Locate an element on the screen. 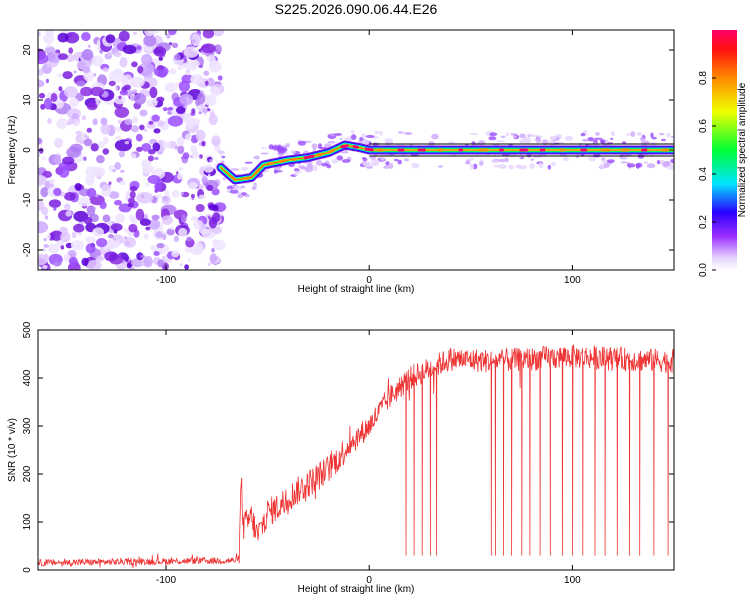  snr-y-tick-label: 0 is located at coordinates (27, 570).